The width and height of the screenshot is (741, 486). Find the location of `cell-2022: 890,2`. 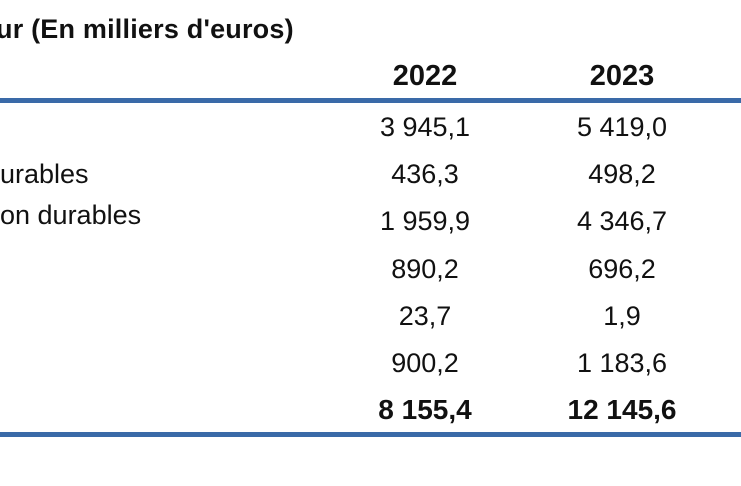

cell-2022: 890,2 is located at coordinates (425, 269).